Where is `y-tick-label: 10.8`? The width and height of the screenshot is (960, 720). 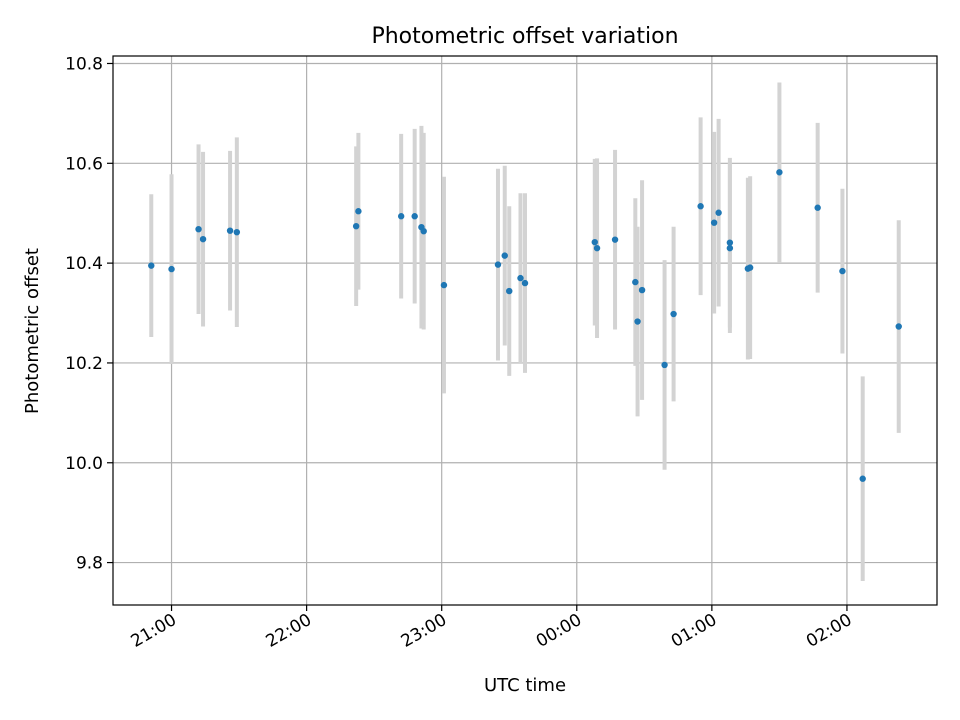
y-tick-label: 10.8 is located at coordinates (84, 64).